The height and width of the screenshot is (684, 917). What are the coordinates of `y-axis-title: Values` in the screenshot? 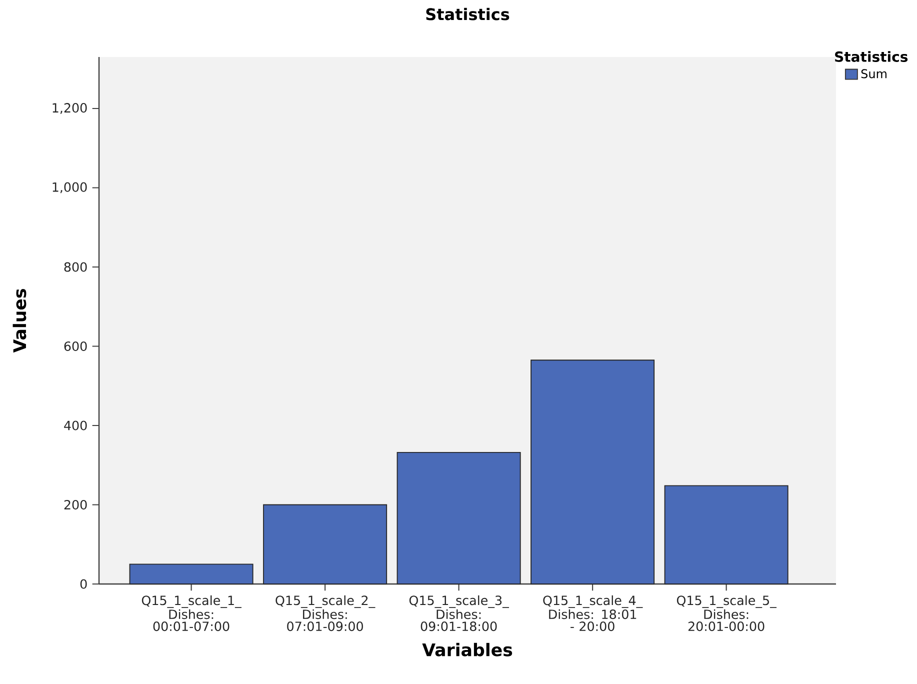 It's located at (19, 321).